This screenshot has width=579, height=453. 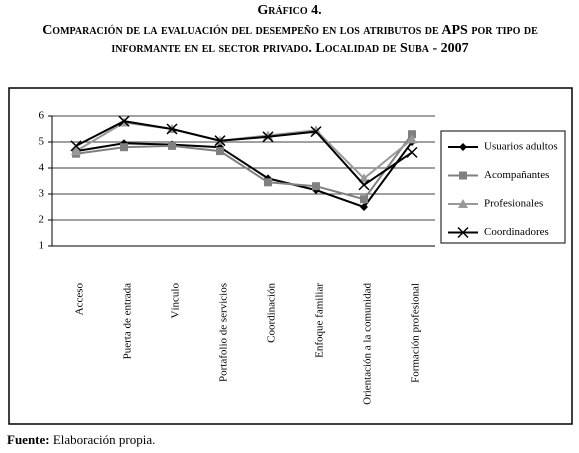 I want to click on source: Fuente: Elaboración propia., so click(x=81, y=440).